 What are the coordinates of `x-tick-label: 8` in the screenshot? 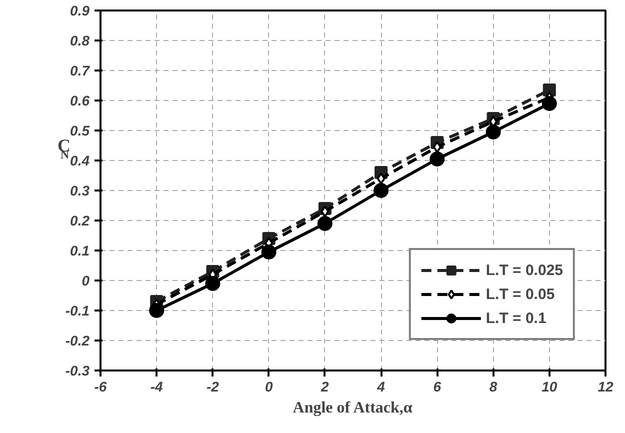 It's located at (493, 386).